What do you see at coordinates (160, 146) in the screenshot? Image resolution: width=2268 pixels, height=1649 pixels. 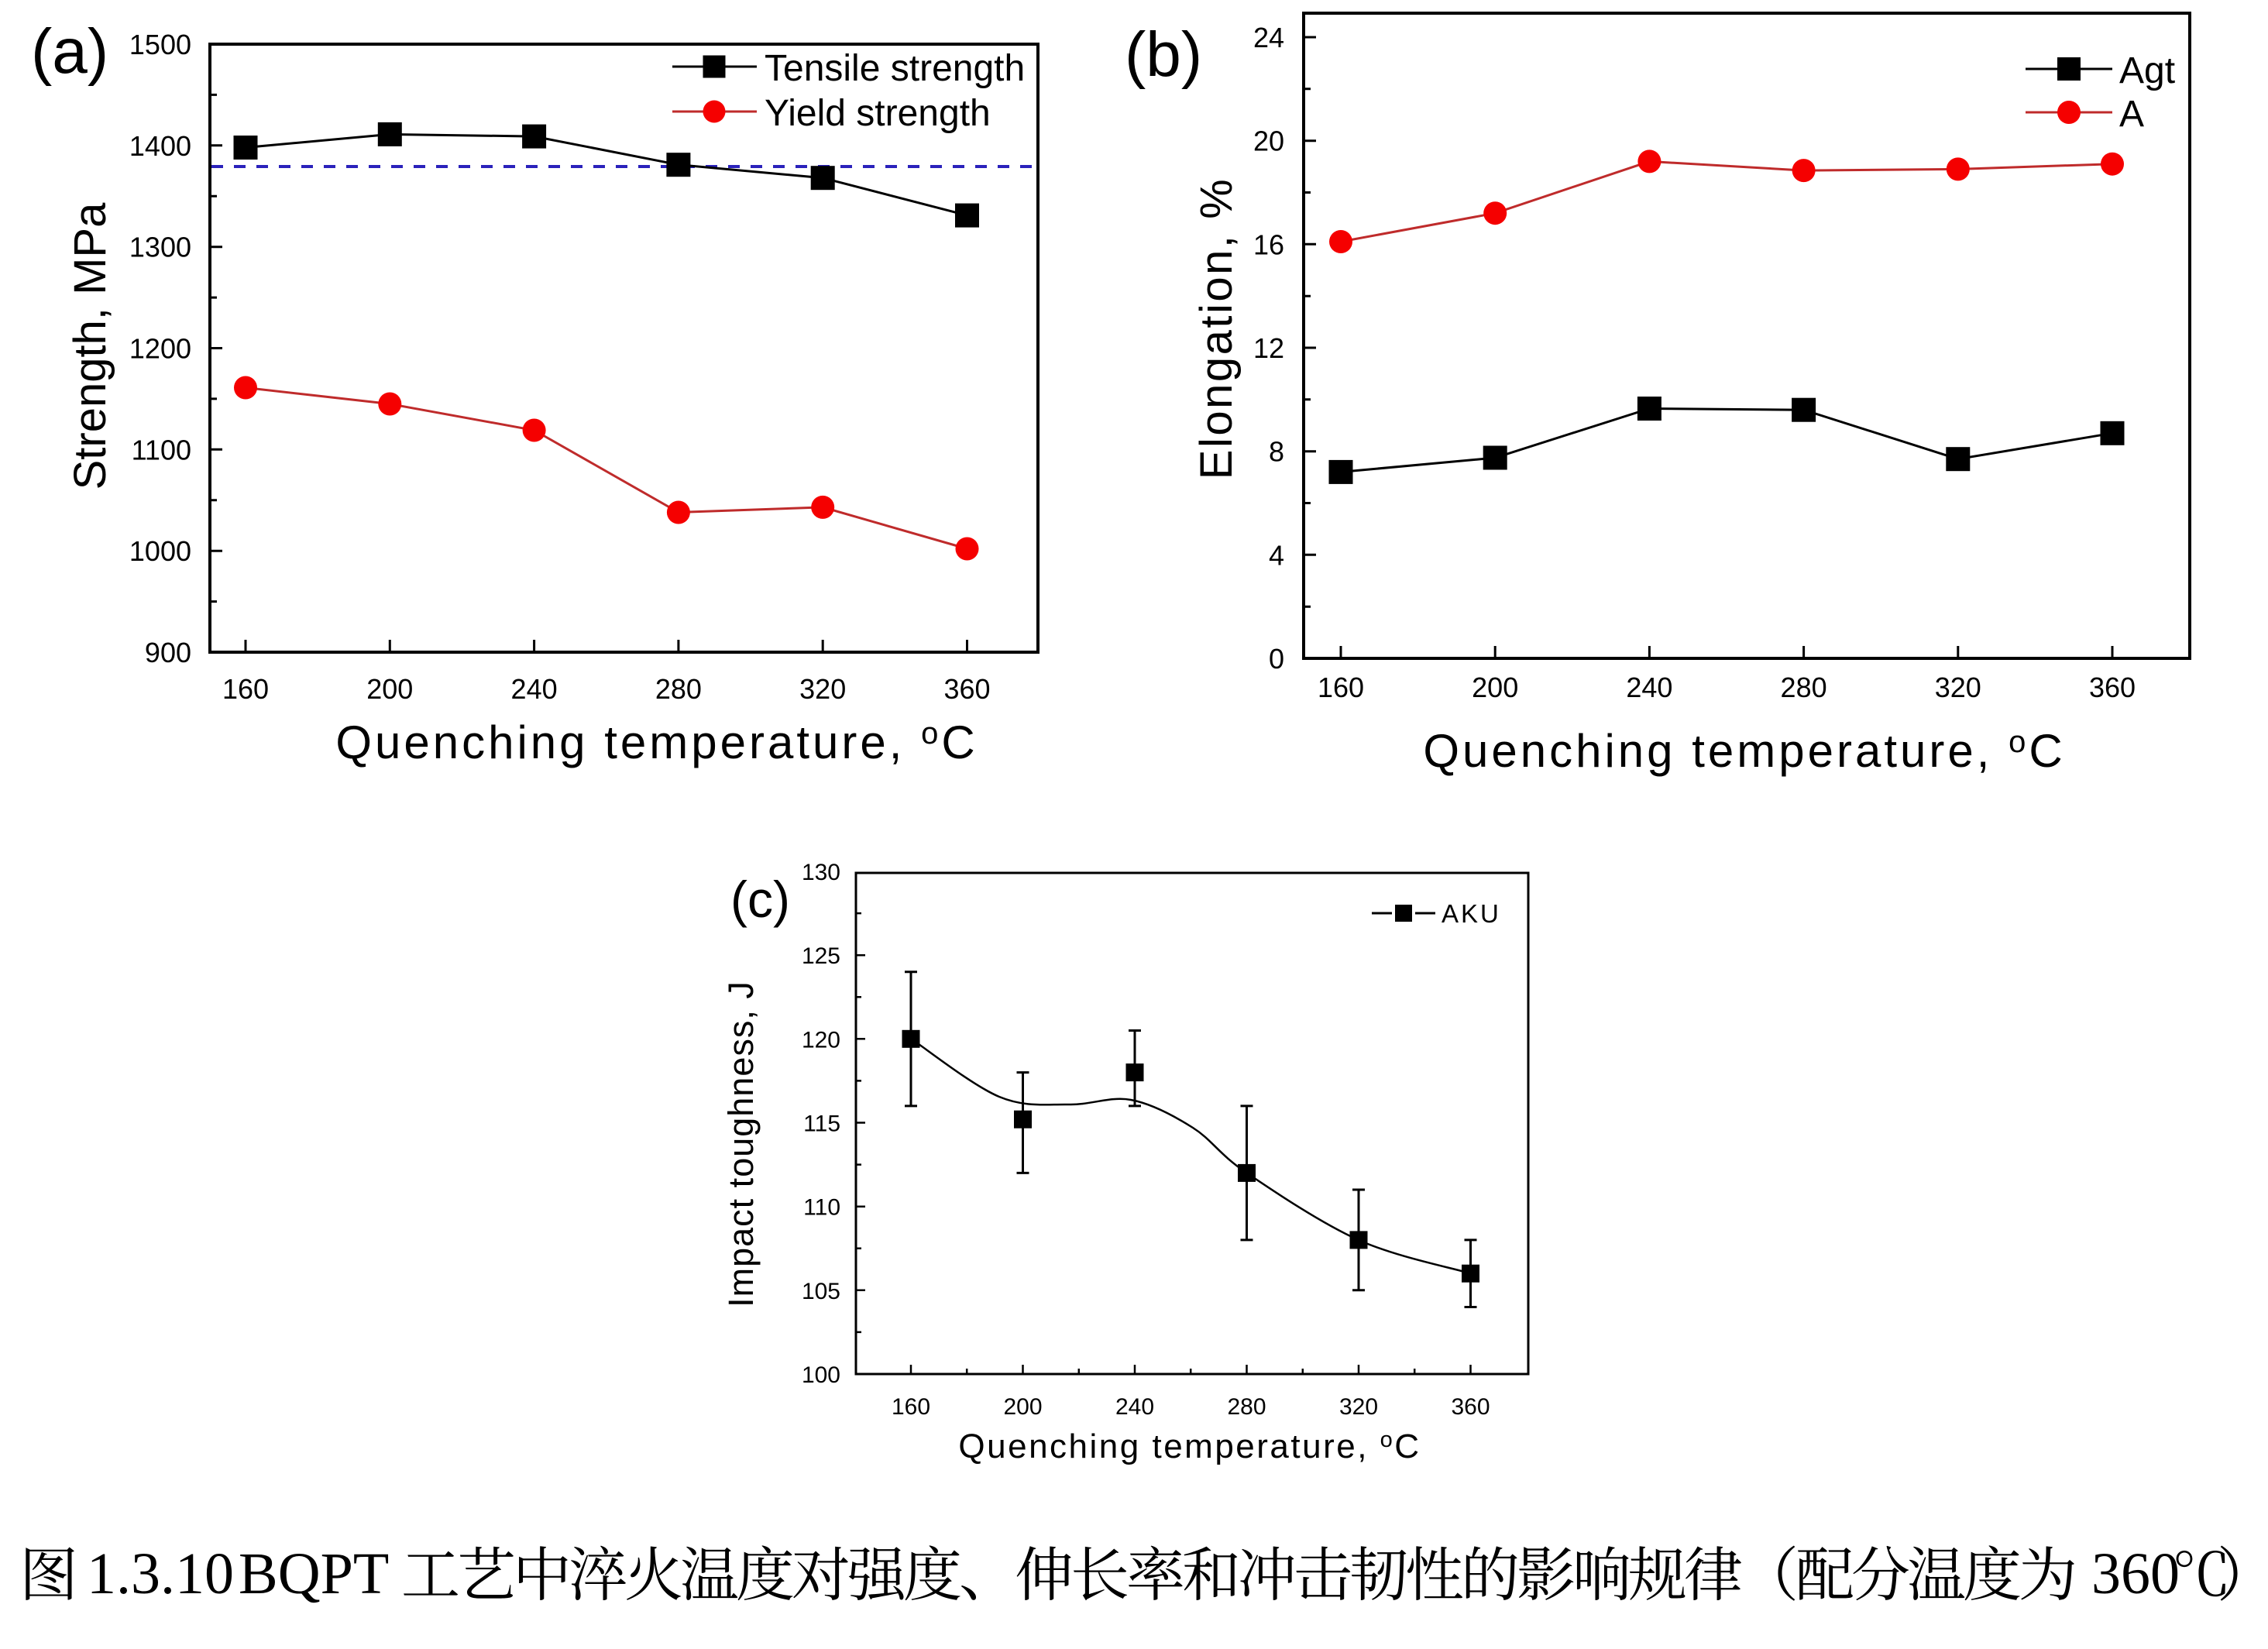 I see `svg-text: 1400` at bounding box center [160, 146].